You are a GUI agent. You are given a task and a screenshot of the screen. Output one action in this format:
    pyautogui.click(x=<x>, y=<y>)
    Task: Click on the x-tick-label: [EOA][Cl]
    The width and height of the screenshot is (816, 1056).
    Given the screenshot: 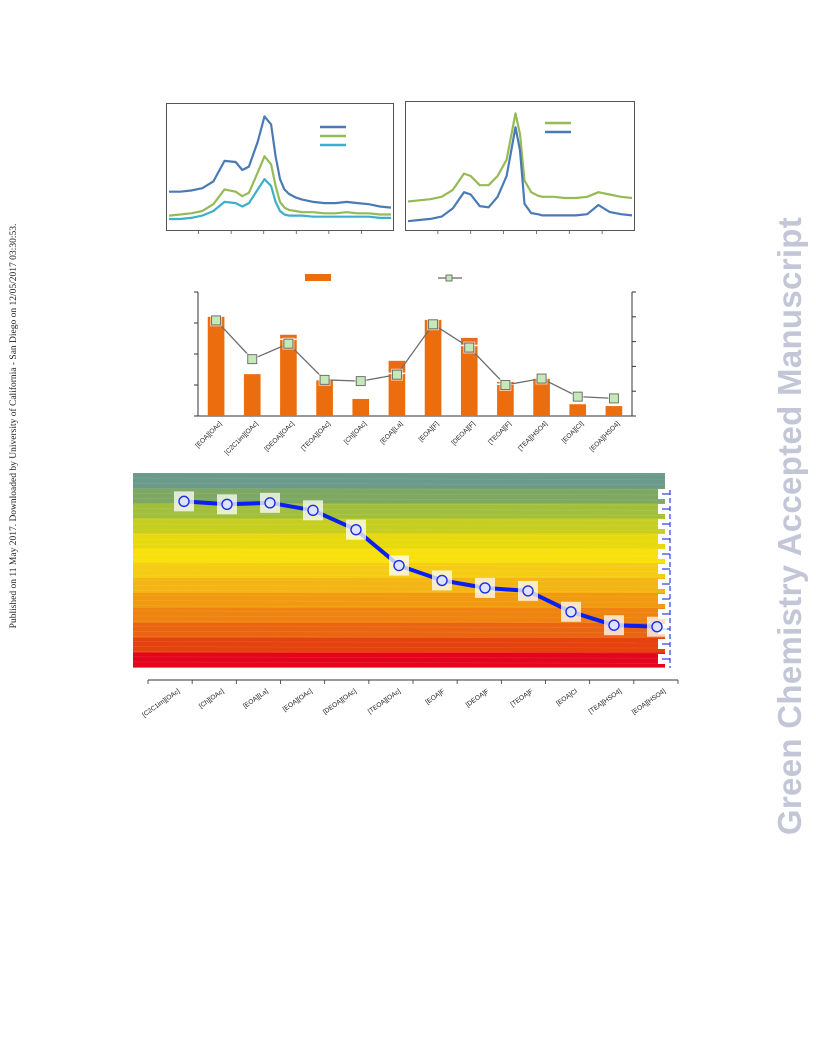 What is the action you would take?
    pyautogui.click(x=573, y=432)
    